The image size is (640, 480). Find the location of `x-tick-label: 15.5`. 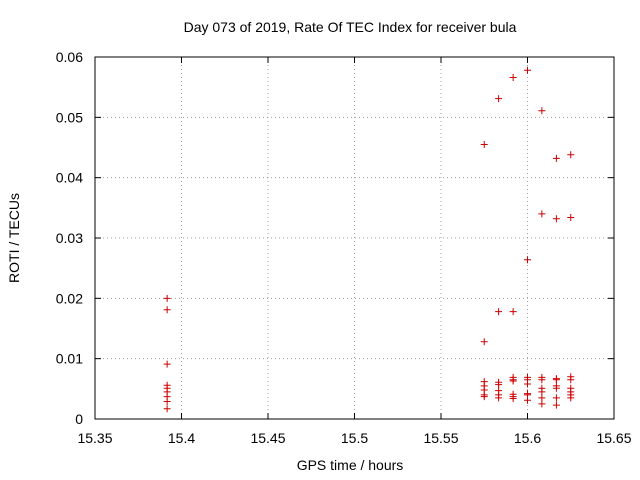

x-tick-label: 15.5 is located at coordinates (354, 438).